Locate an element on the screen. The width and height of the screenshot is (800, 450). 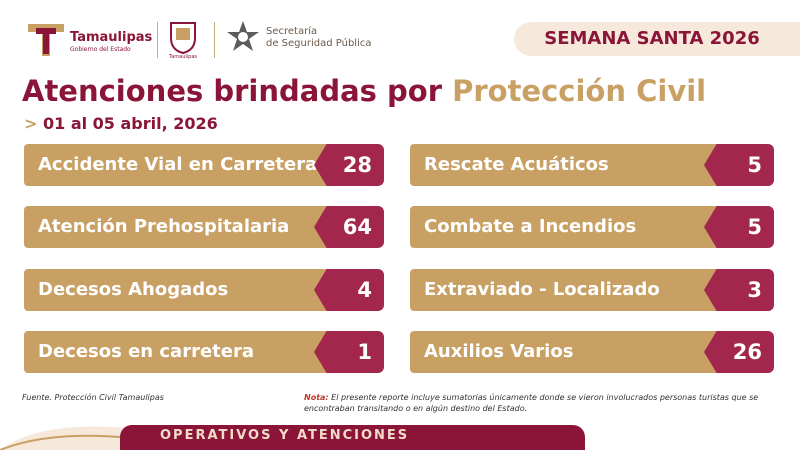
decorative-swoosh is located at coordinates (65, 438).